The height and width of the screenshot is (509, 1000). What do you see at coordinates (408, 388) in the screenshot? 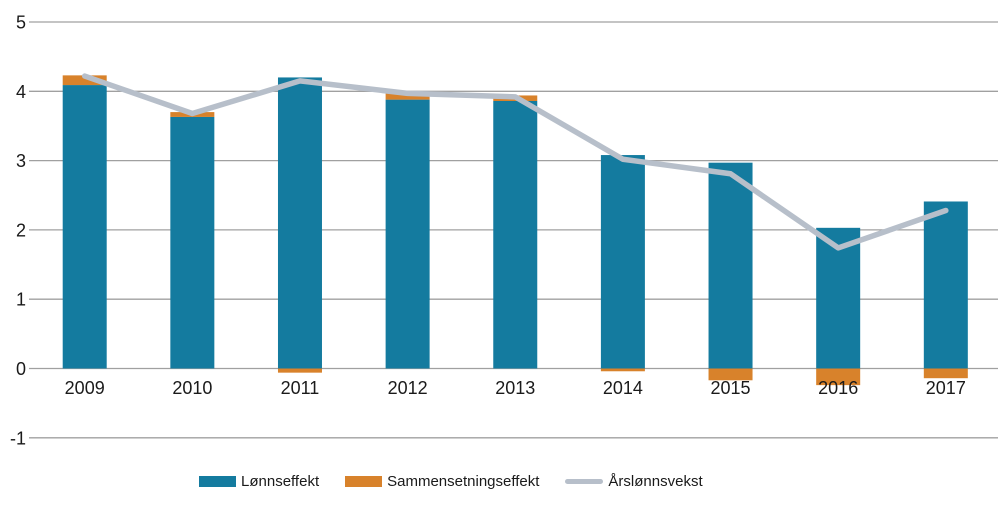
I see `x-axis-tick-label: 2012` at bounding box center [408, 388].